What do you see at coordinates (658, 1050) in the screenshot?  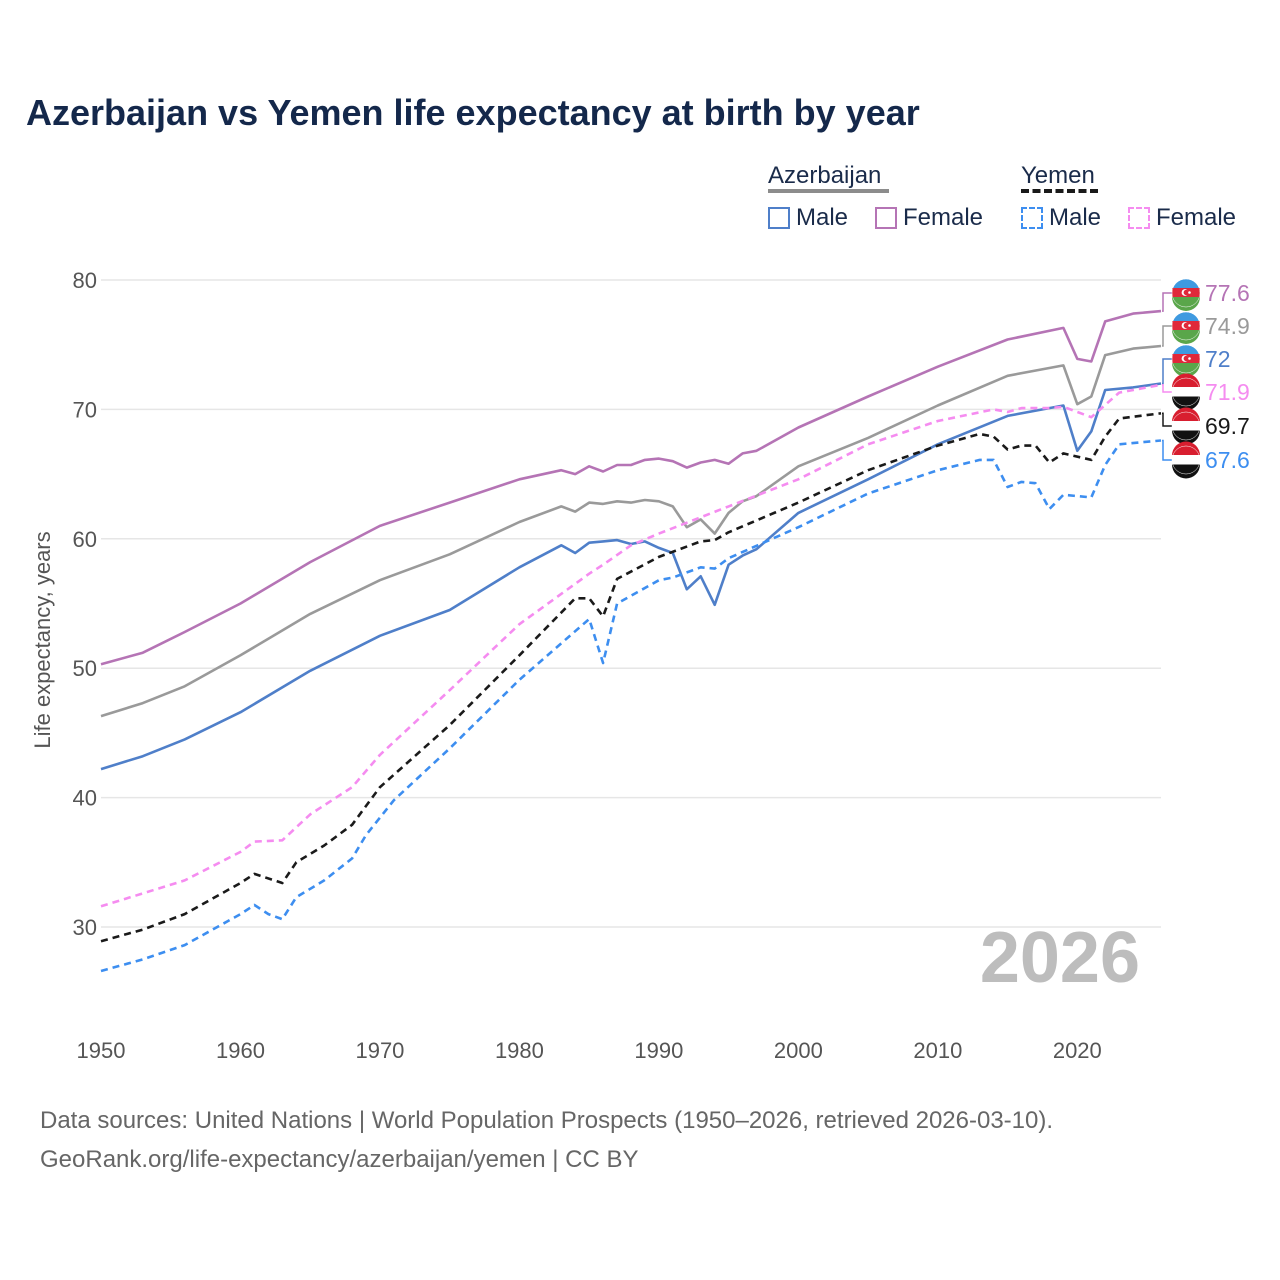 I see `x-tick-label: 1990` at bounding box center [658, 1050].